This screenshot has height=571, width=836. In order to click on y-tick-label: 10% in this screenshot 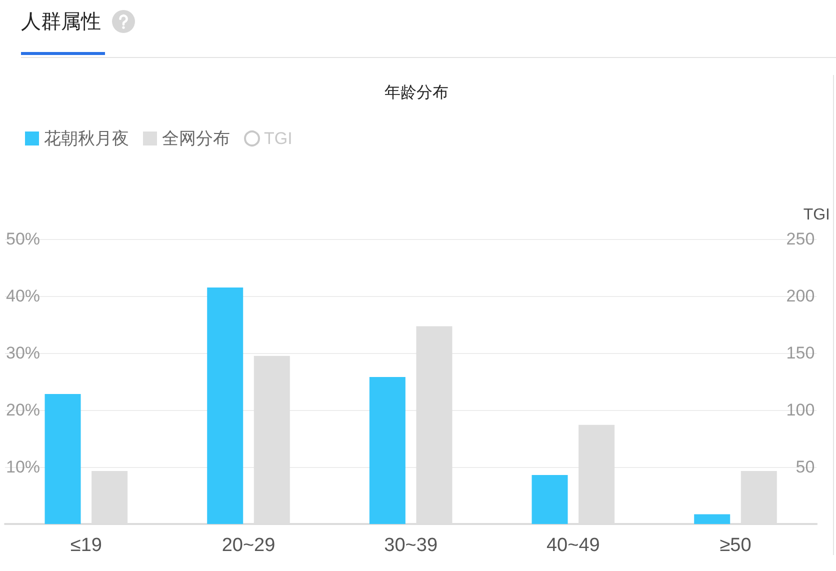, I will do `click(23, 467)`.